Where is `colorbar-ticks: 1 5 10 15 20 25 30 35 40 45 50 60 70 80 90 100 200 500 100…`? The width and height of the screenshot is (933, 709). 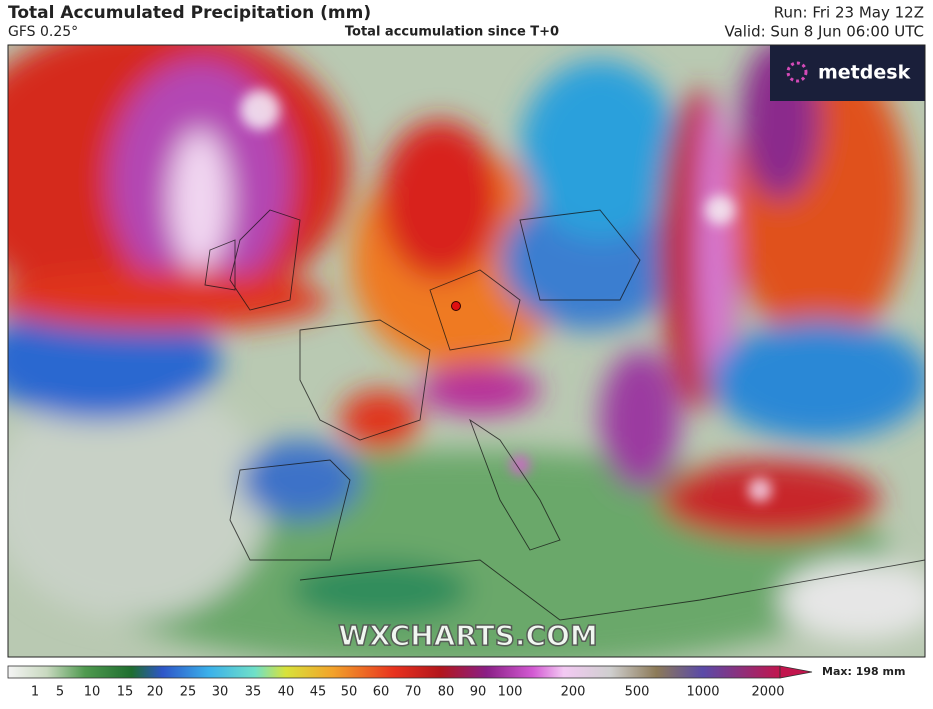
colorbar-ticks: 1 5 10 15 20 25 30 35 40 45 50 60 70 80 90 100 200 500 100… is located at coordinates (408, 692).